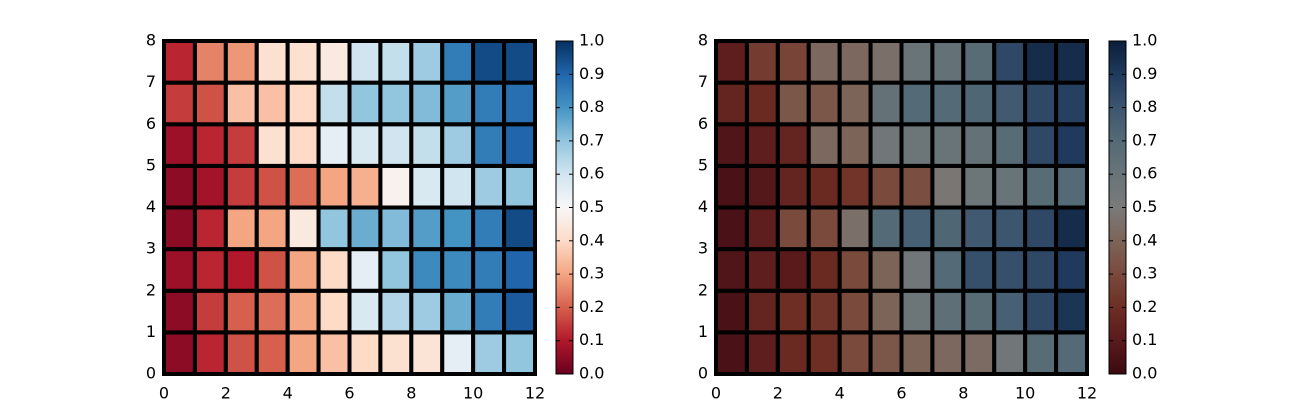 Image resolution: width=1310 pixels, height=417 pixels. What do you see at coordinates (1144, 239) in the screenshot?
I see `colorbar-tick-label: 0.4` at bounding box center [1144, 239].